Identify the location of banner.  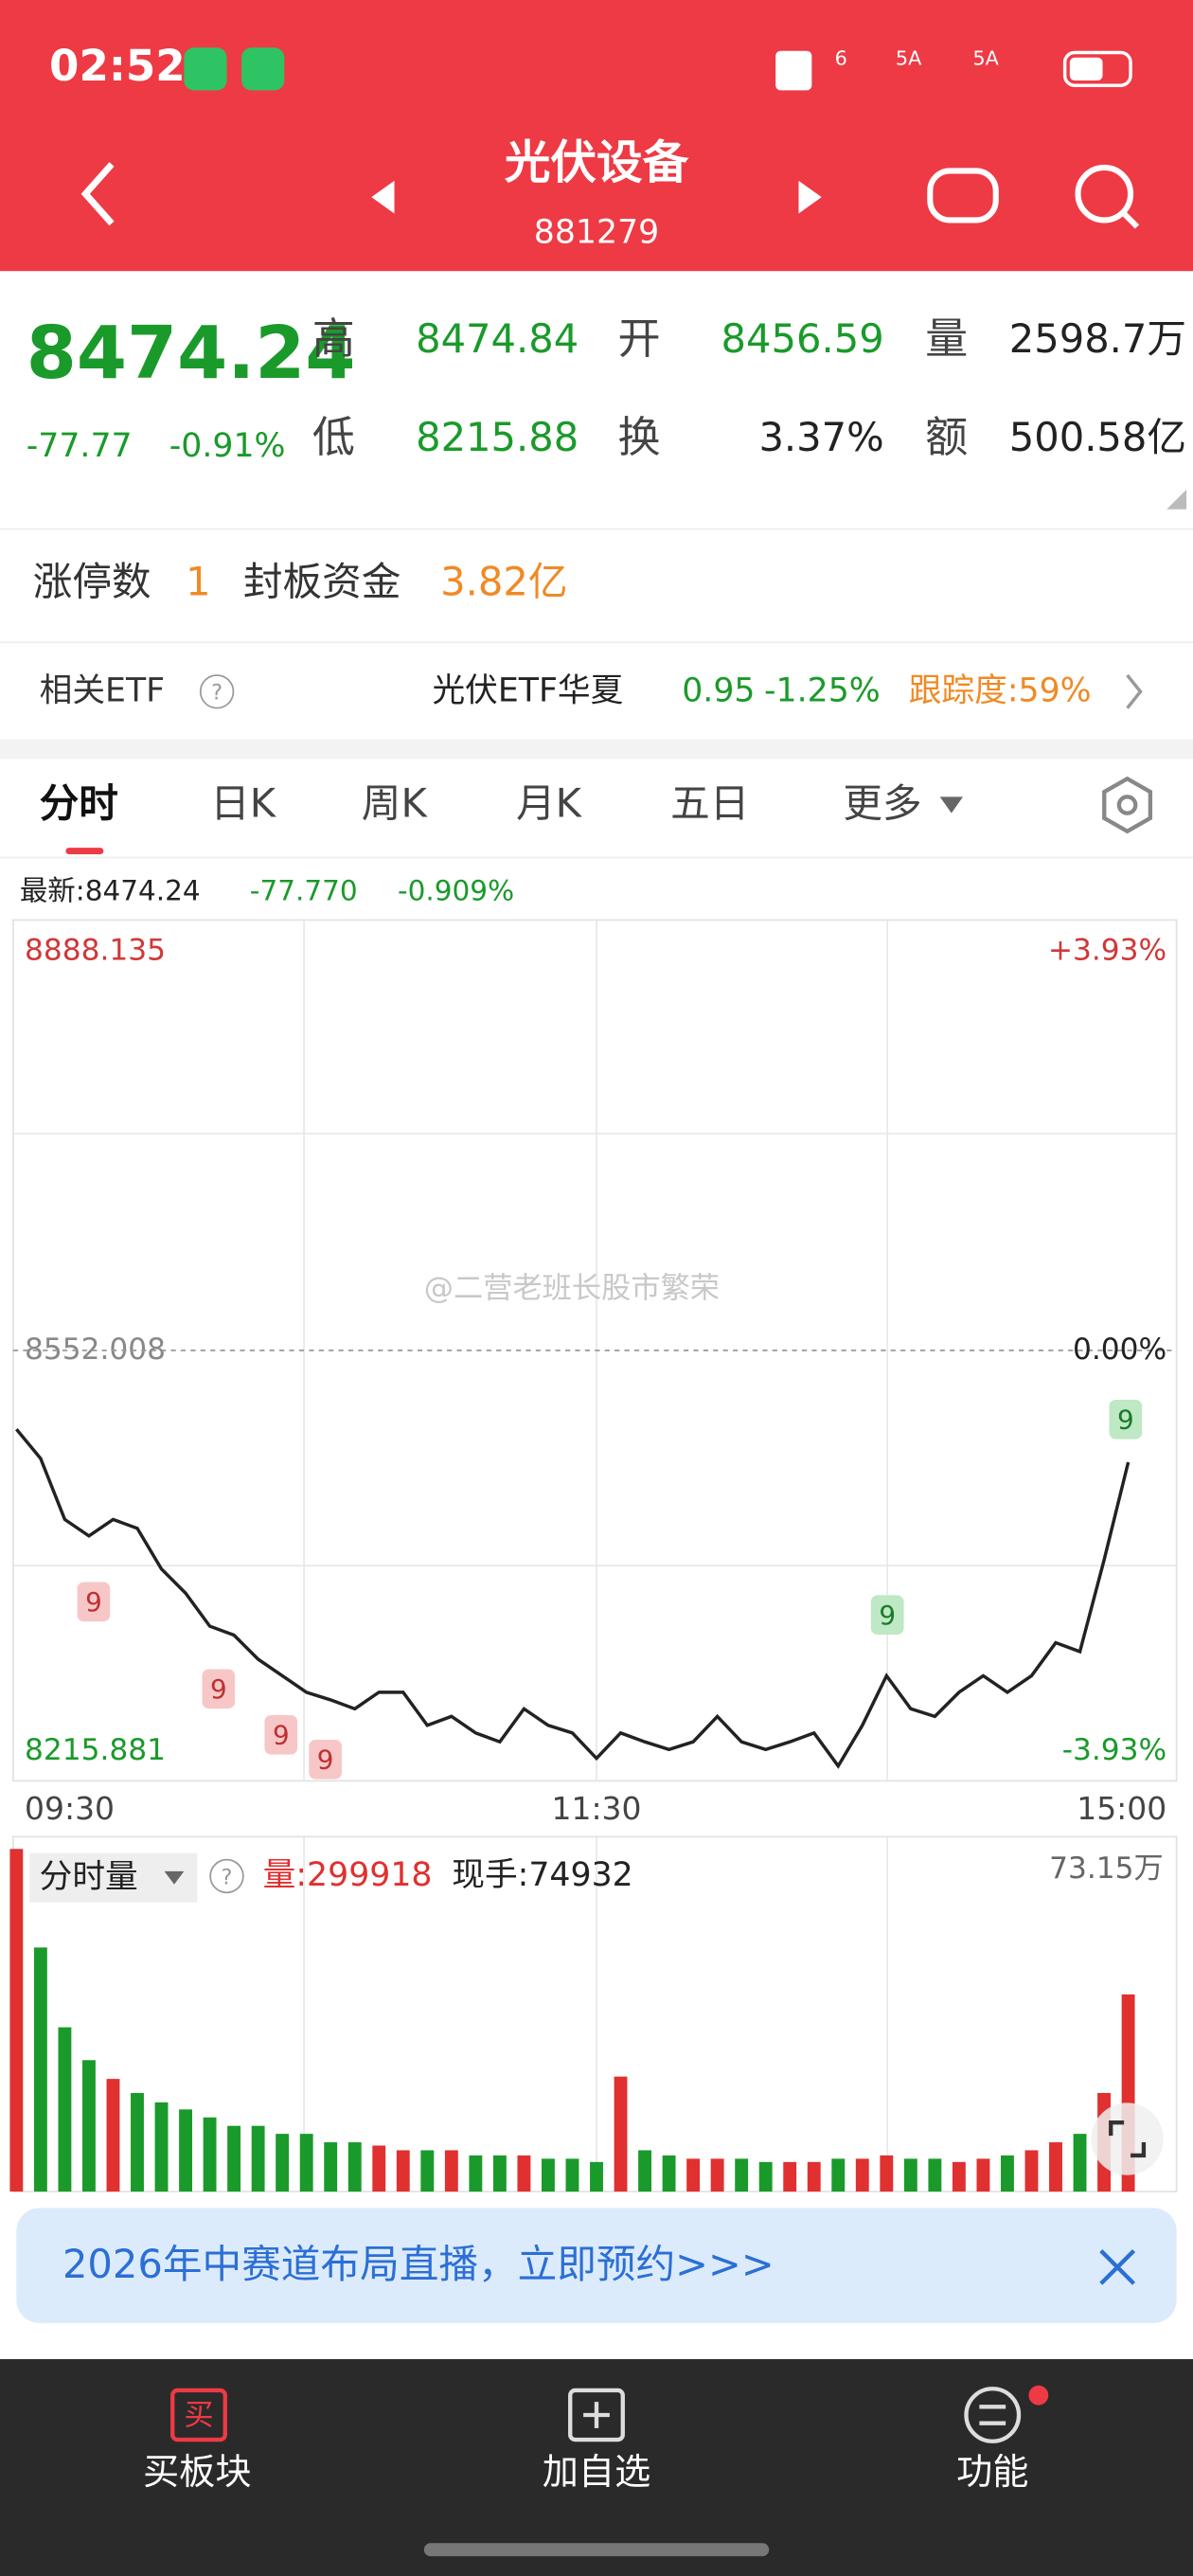
(596, 2265).